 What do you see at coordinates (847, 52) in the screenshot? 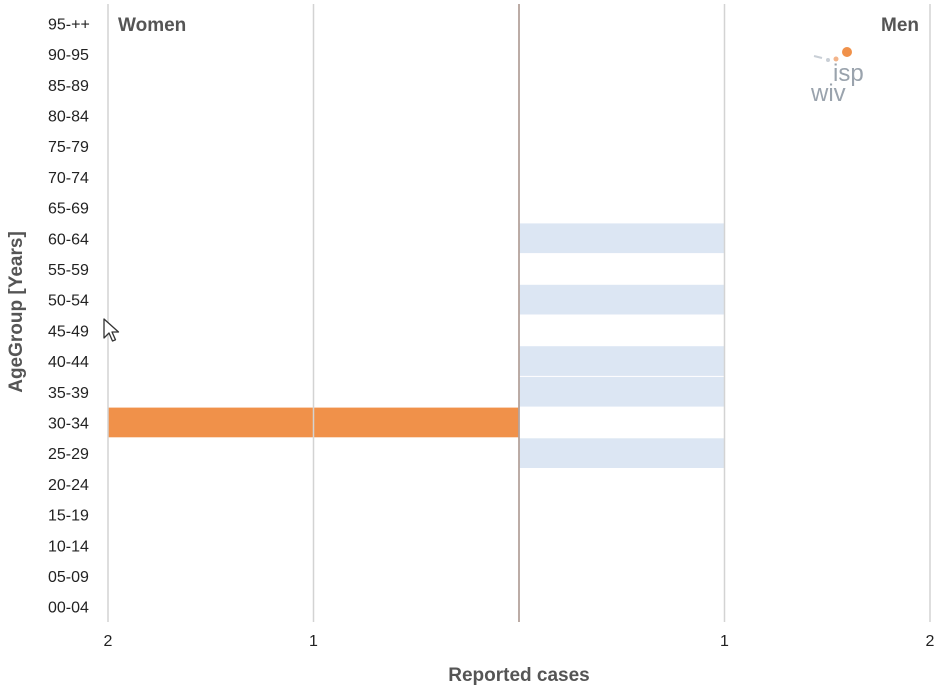
I see `logo-dot` at bounding box center [847, 52].